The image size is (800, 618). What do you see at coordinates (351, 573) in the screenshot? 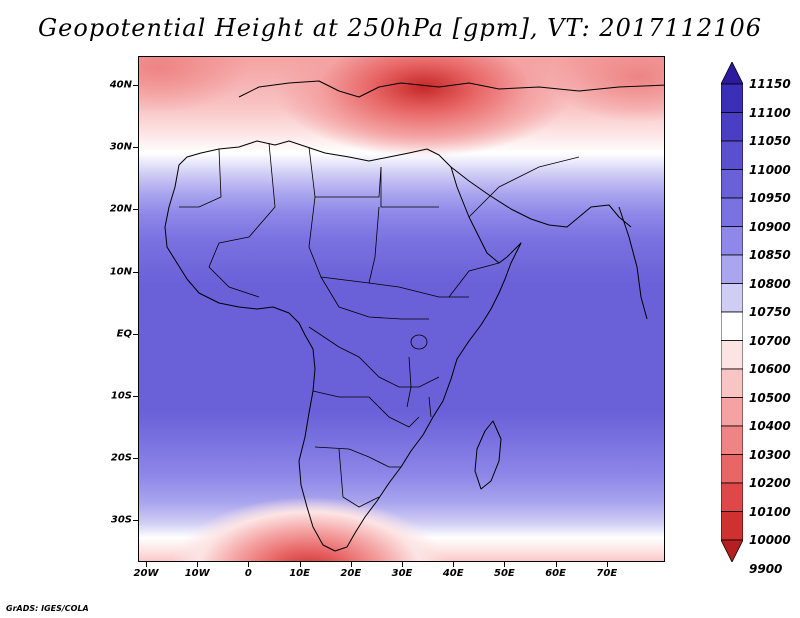
I see `lon-label-20e: 20E` at bounding box center [351, 573].